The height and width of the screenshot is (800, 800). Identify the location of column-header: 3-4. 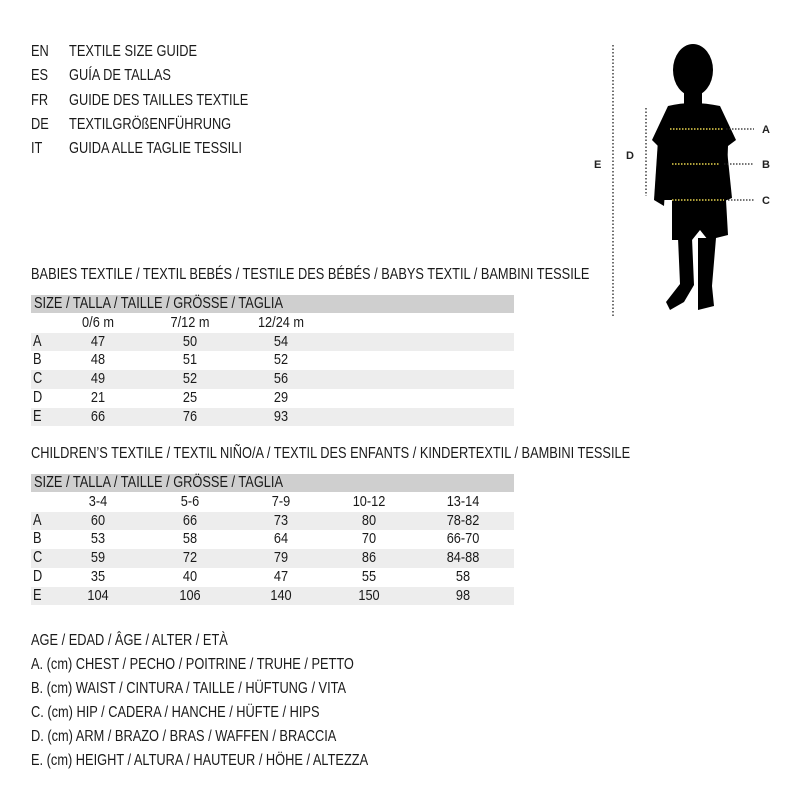
(98, 501).